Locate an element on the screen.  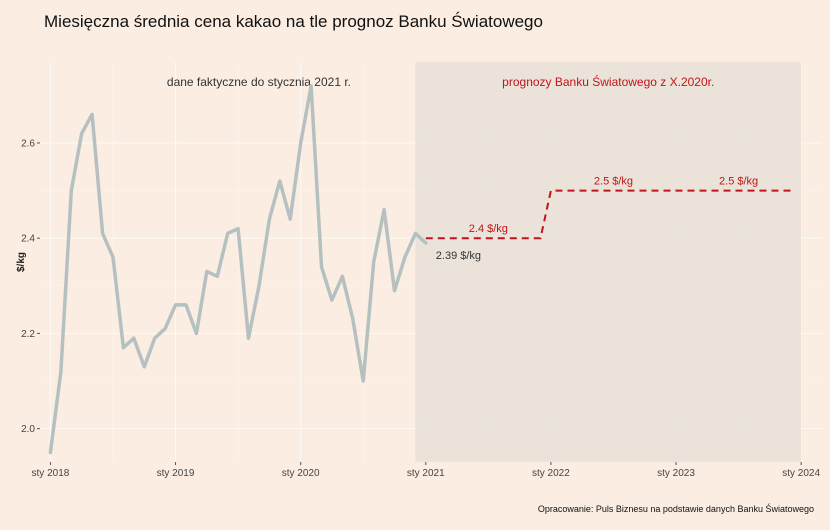
forecast-value-label: 2.4 $/kg is located at coordinates (488, 229).